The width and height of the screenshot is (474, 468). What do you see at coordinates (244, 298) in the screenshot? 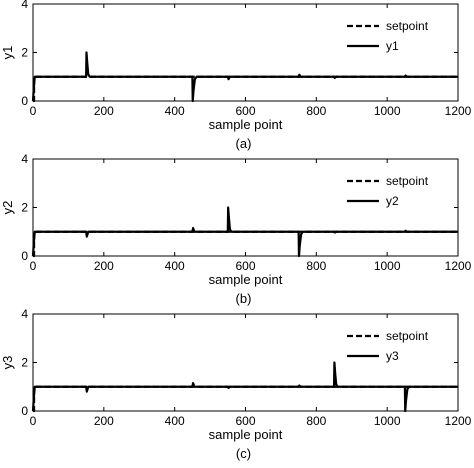
I see `subplot-caption: (b)` at bounding box center [244, 298].